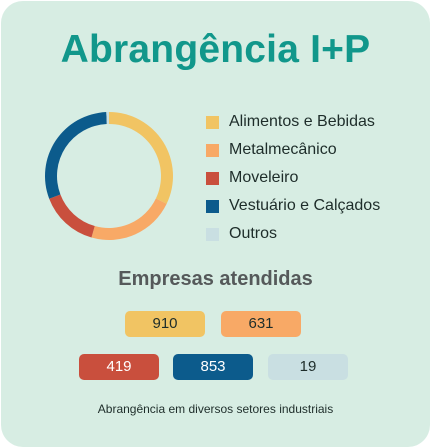 This screenshot has width=431, height=448. I want to click on value-label-5: 19, so click(308, 367).